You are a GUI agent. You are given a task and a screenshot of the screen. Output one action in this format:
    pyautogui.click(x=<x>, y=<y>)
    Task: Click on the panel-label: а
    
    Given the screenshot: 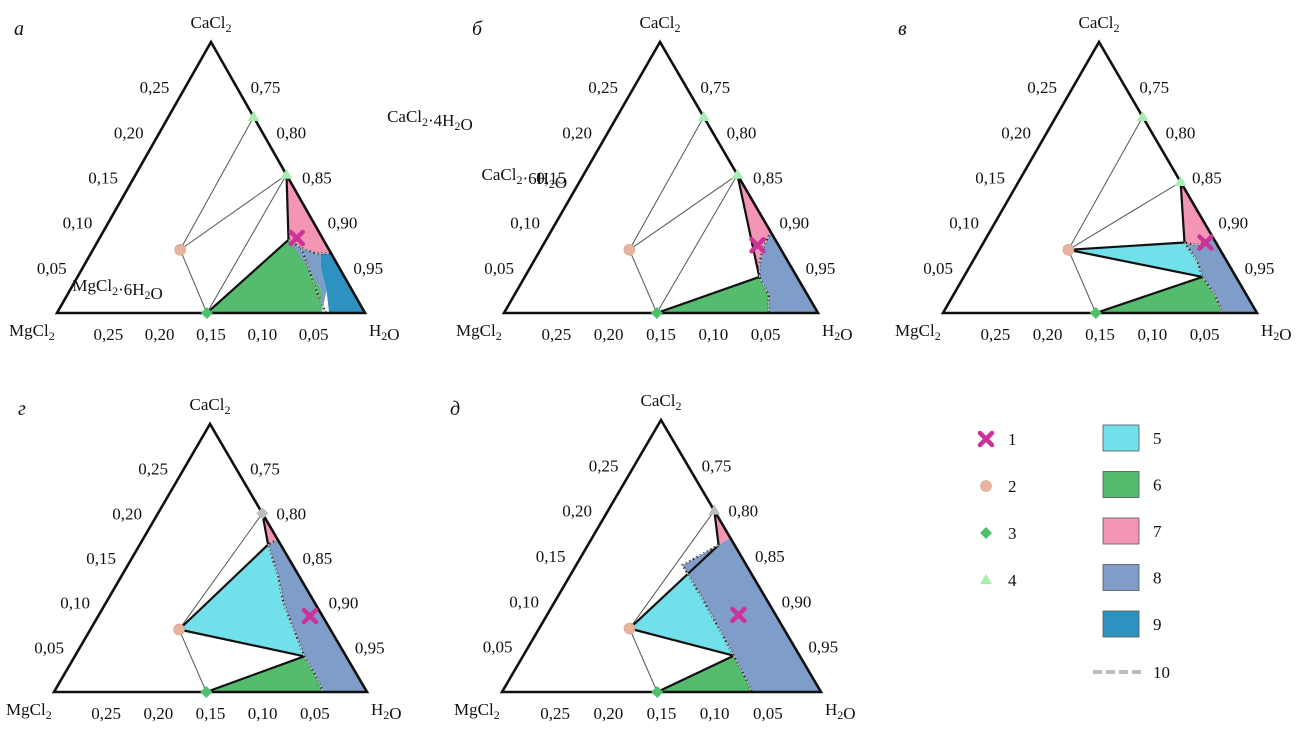 What is the action you would take?
    pyautogui.click(x=19, y=29)
    